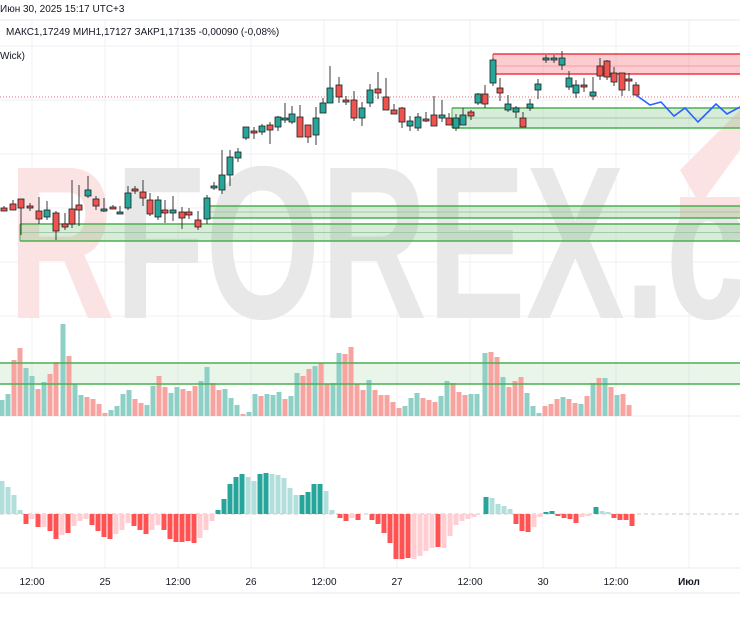  What do you see at coordinates (12, 56) in the screenshot?
I see `indicator-label: Wick)` at bounding box center [12, 56].